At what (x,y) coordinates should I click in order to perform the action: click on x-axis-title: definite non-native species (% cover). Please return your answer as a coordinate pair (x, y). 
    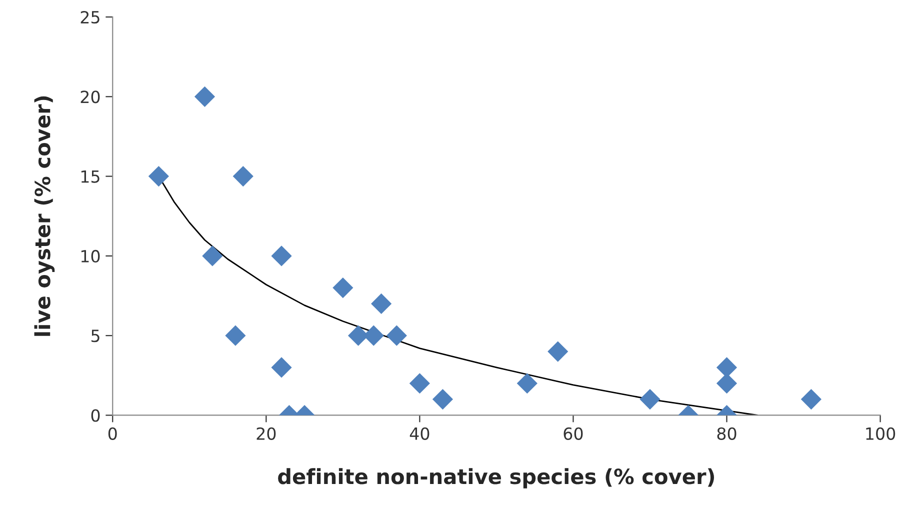
    Looking at the image, I should click on (496, 478).